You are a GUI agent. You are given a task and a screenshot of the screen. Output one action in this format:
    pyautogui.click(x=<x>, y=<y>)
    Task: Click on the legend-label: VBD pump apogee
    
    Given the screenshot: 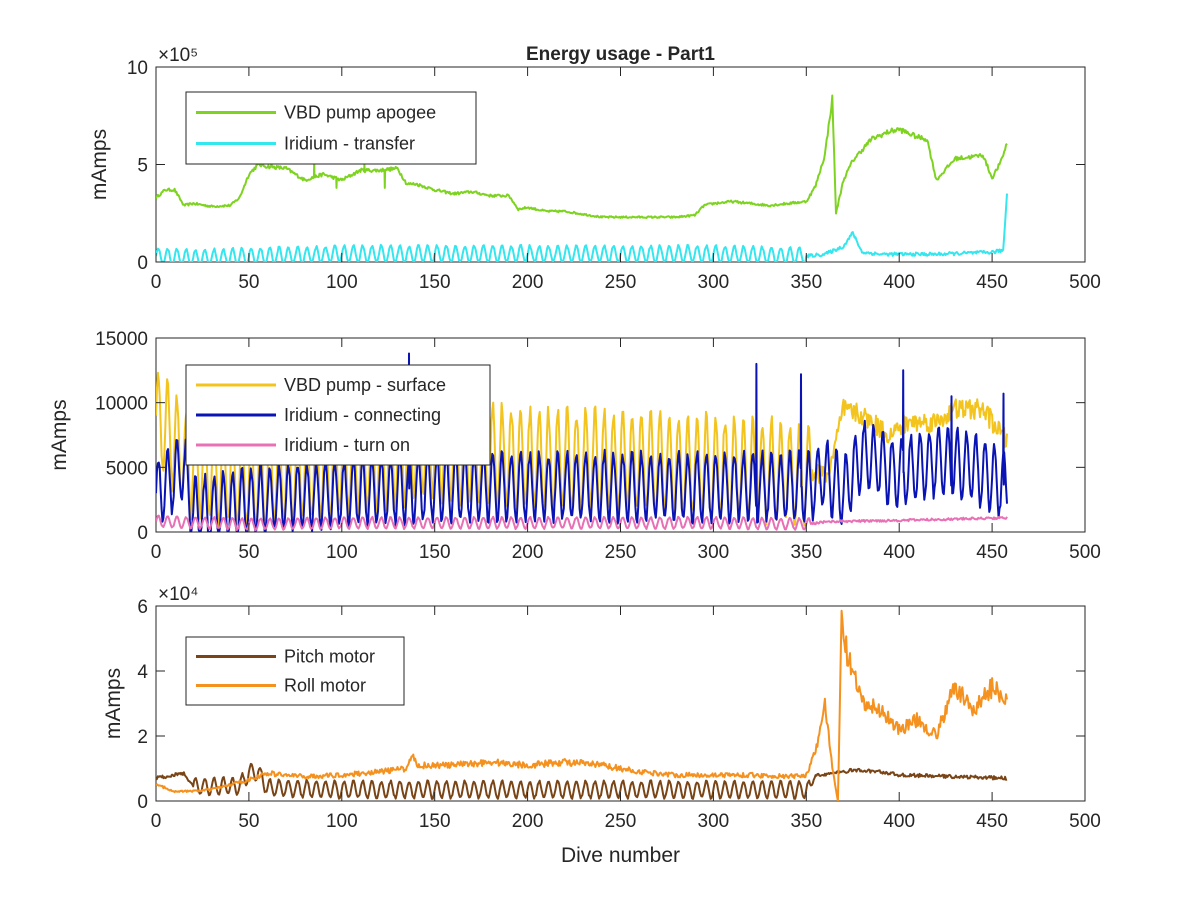 What is the action you would take?
    pyautogui.click(x=360, y=113)
    